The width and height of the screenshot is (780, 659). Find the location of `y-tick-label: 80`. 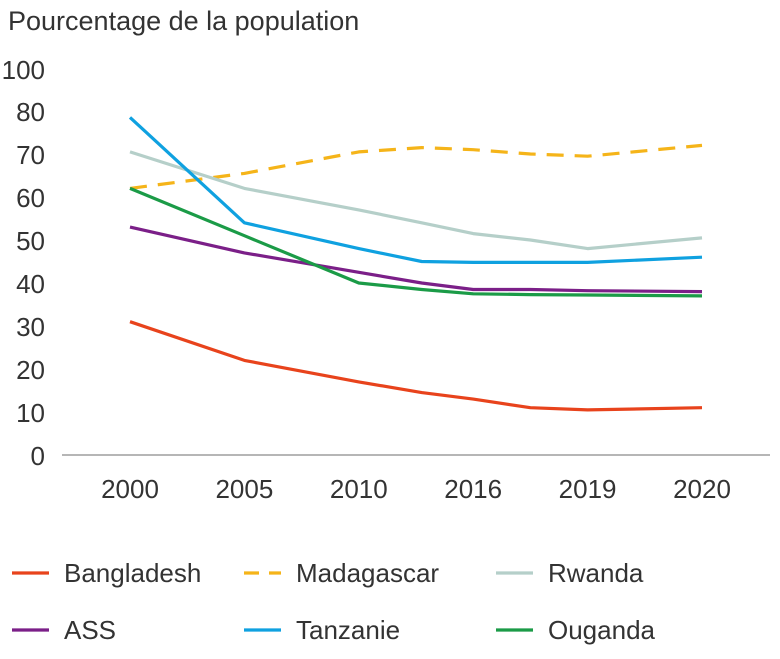

y-tick-label: 80 is located at coordinates (30, 112).